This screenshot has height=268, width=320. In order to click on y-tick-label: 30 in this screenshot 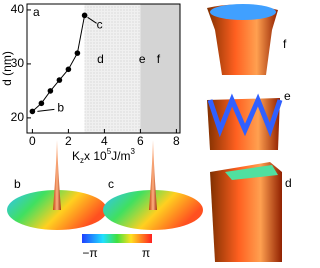, I will do `click(18, 63)`.